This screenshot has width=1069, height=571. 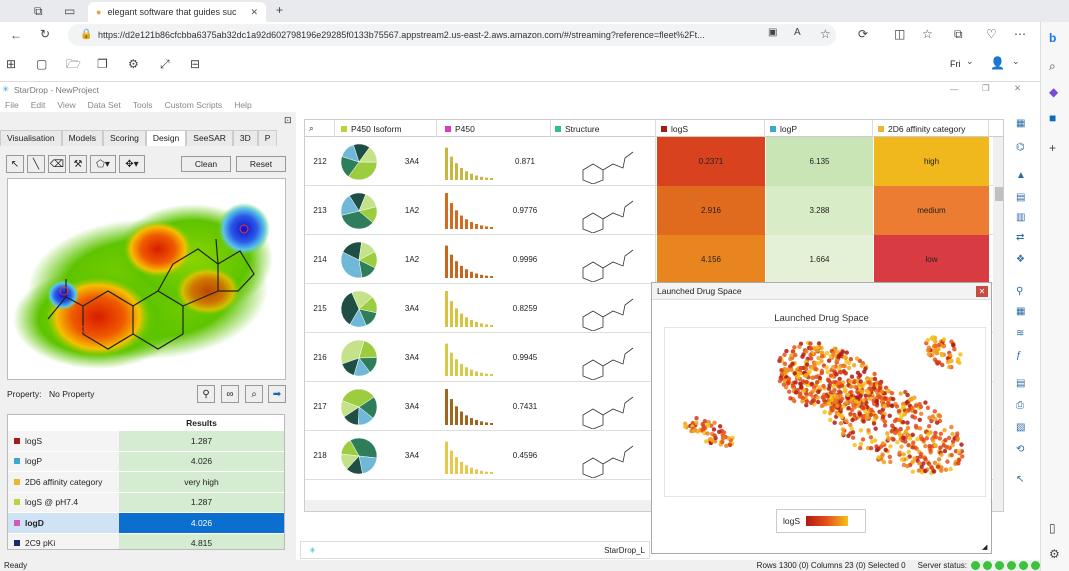 What do you see at coordinates (970, 61) in the screenshot?
I see `chevron-down-icon: ⌄` at bounding box center [970, 61].